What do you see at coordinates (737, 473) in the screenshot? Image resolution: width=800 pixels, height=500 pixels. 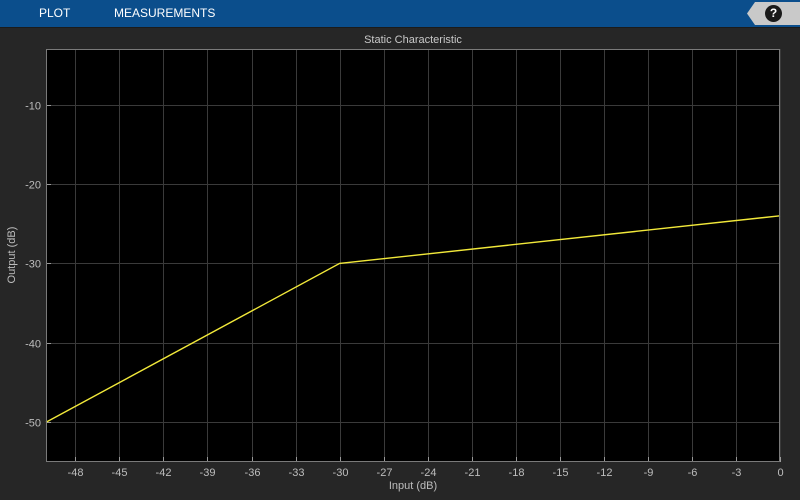 I see `x-tick-label: -3` at bounding box center [737, 473].